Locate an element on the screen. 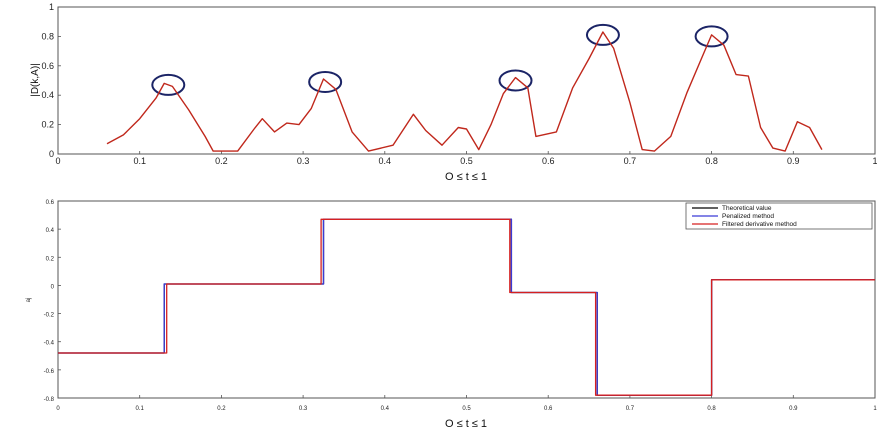 The image size is (877, 435). y-tick-label: -0.8 is located at coordinates (49, 400).